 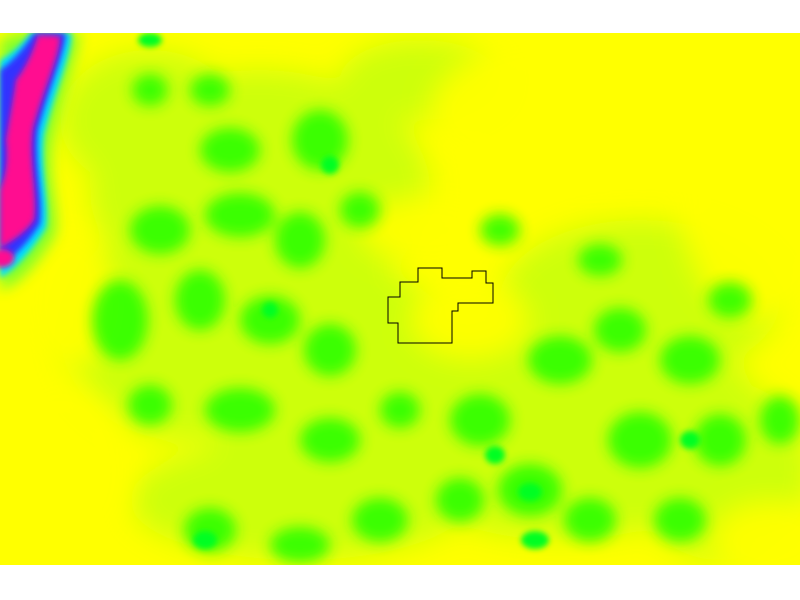 What do you see at coordinates (30, 141) in the screenshot?
I see `ridge-magenta` at bounding box center [30, 141].